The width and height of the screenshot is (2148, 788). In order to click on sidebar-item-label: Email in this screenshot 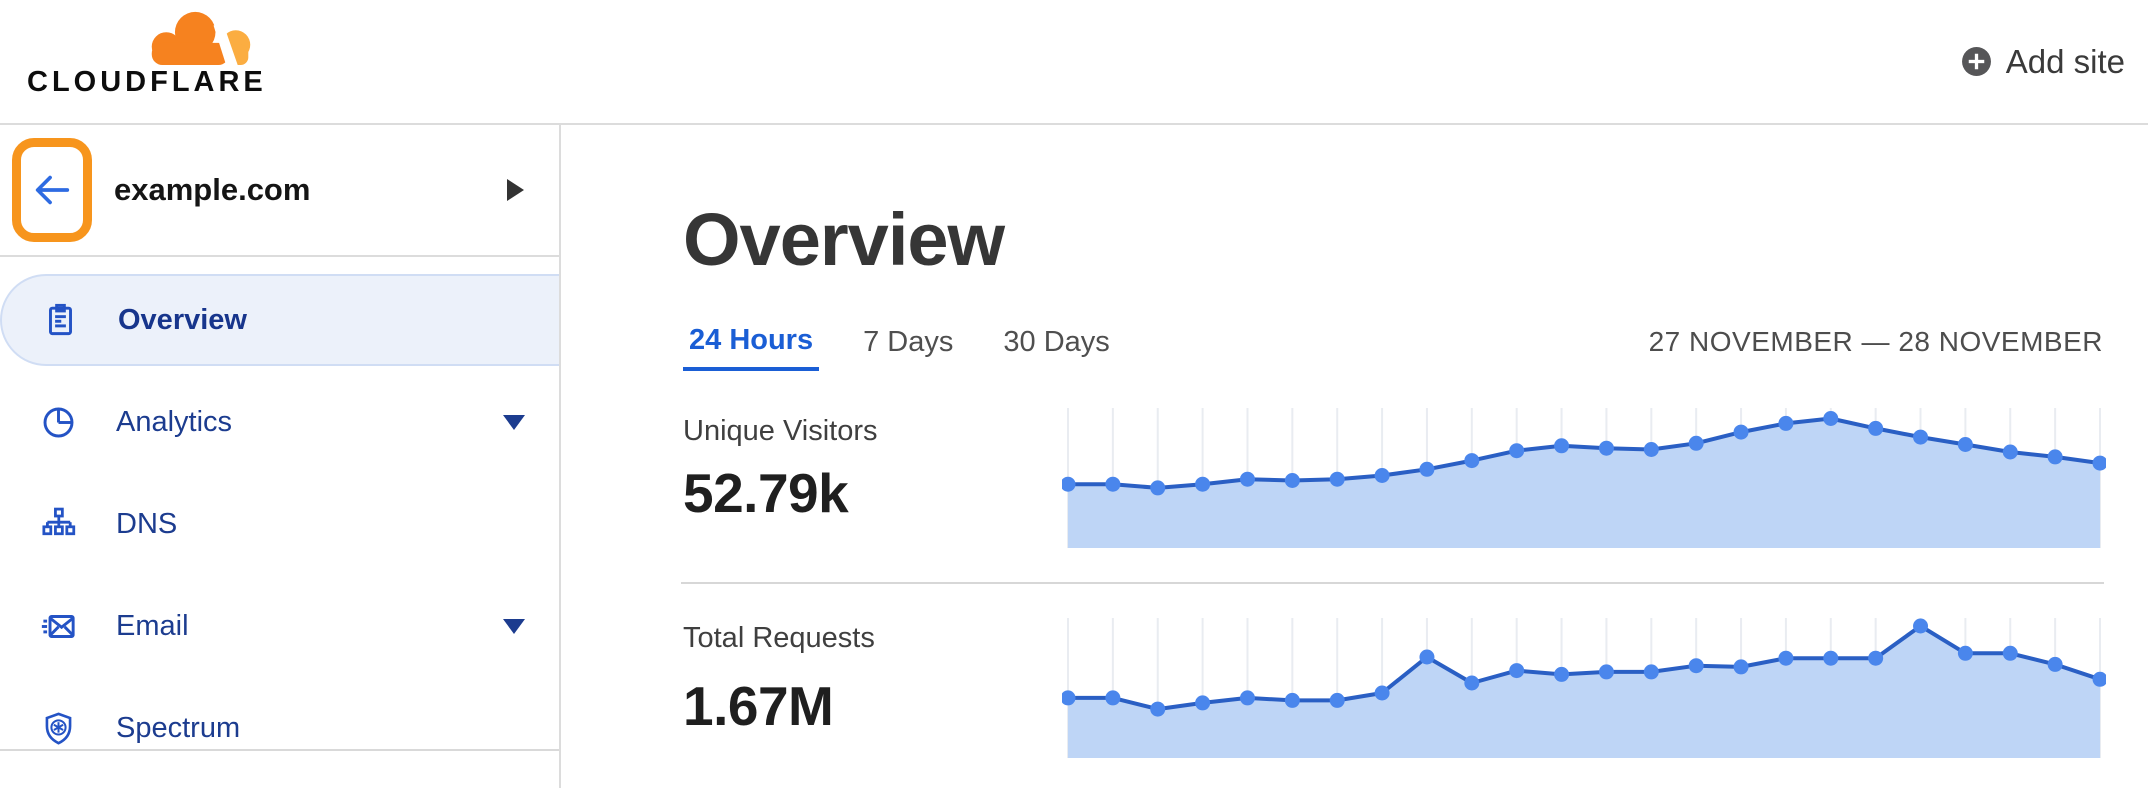, I will do `click(152, 625)`.